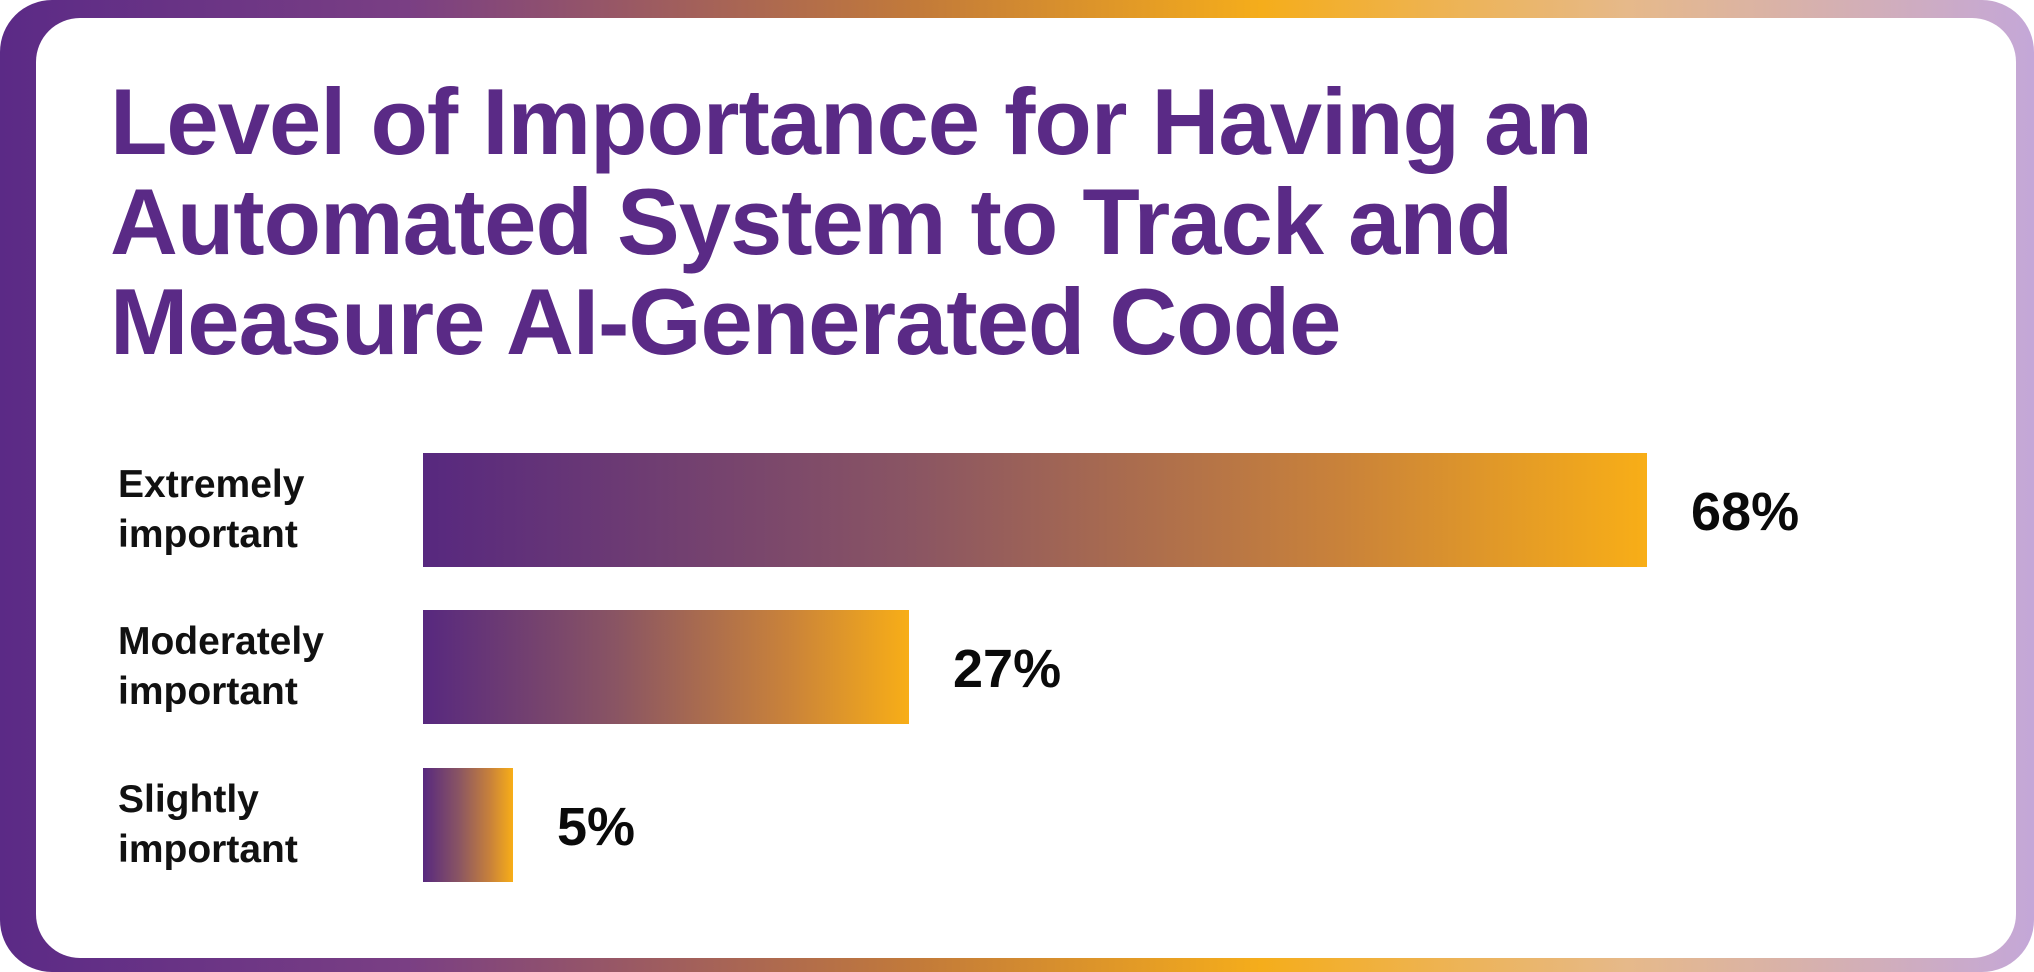  Describe the element at coordinates (1745, 512) in the screenshot. I see `value-label: 68%` at that location.